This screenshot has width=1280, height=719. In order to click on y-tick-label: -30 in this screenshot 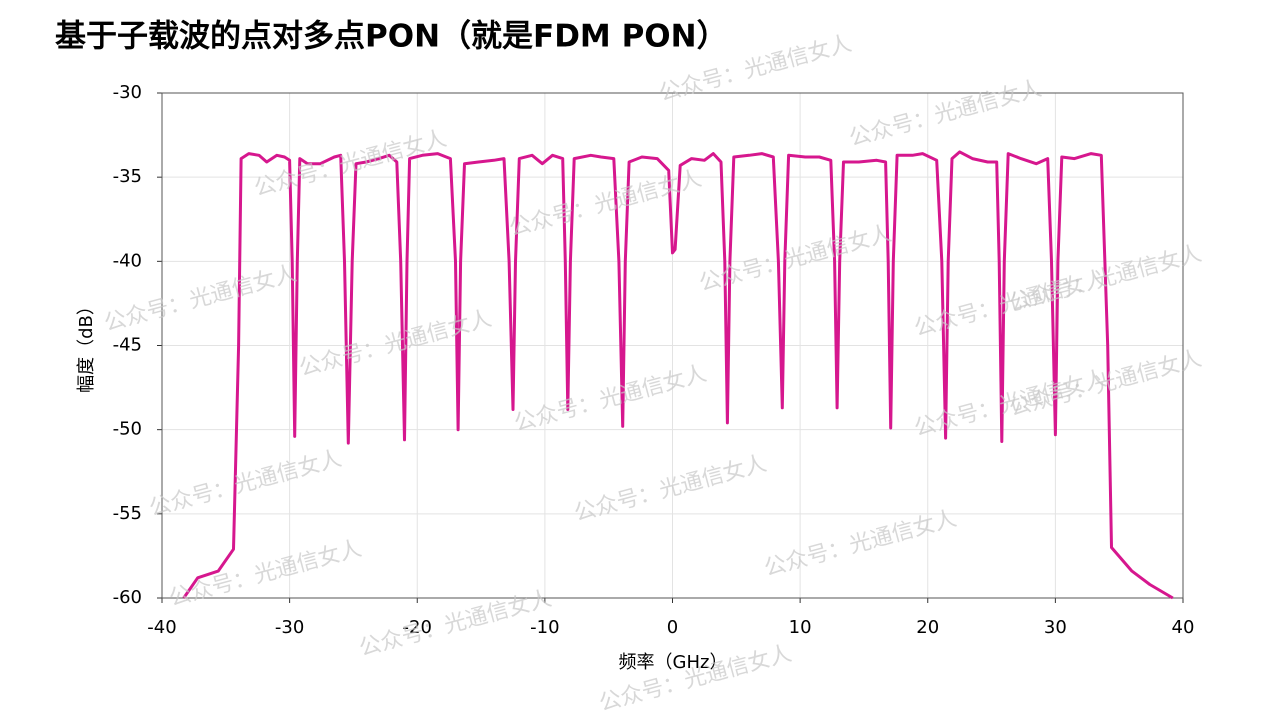, I will do `click(127, 92)`.